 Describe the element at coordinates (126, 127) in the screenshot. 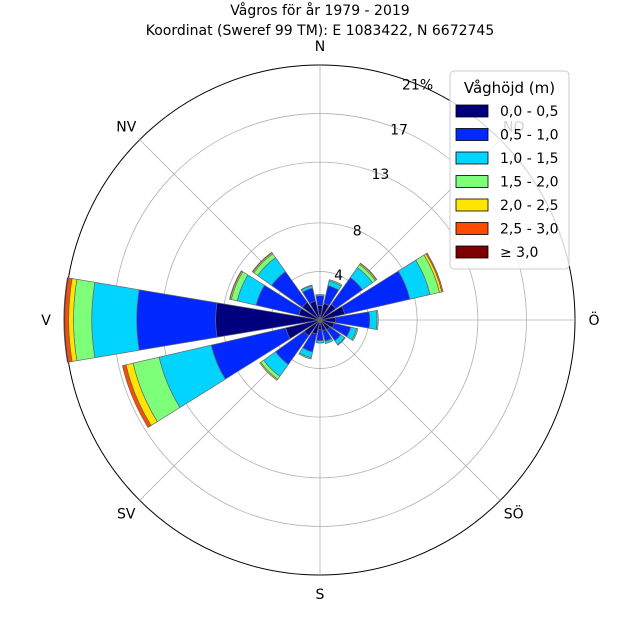

I see `direction-label: NV` at that location.